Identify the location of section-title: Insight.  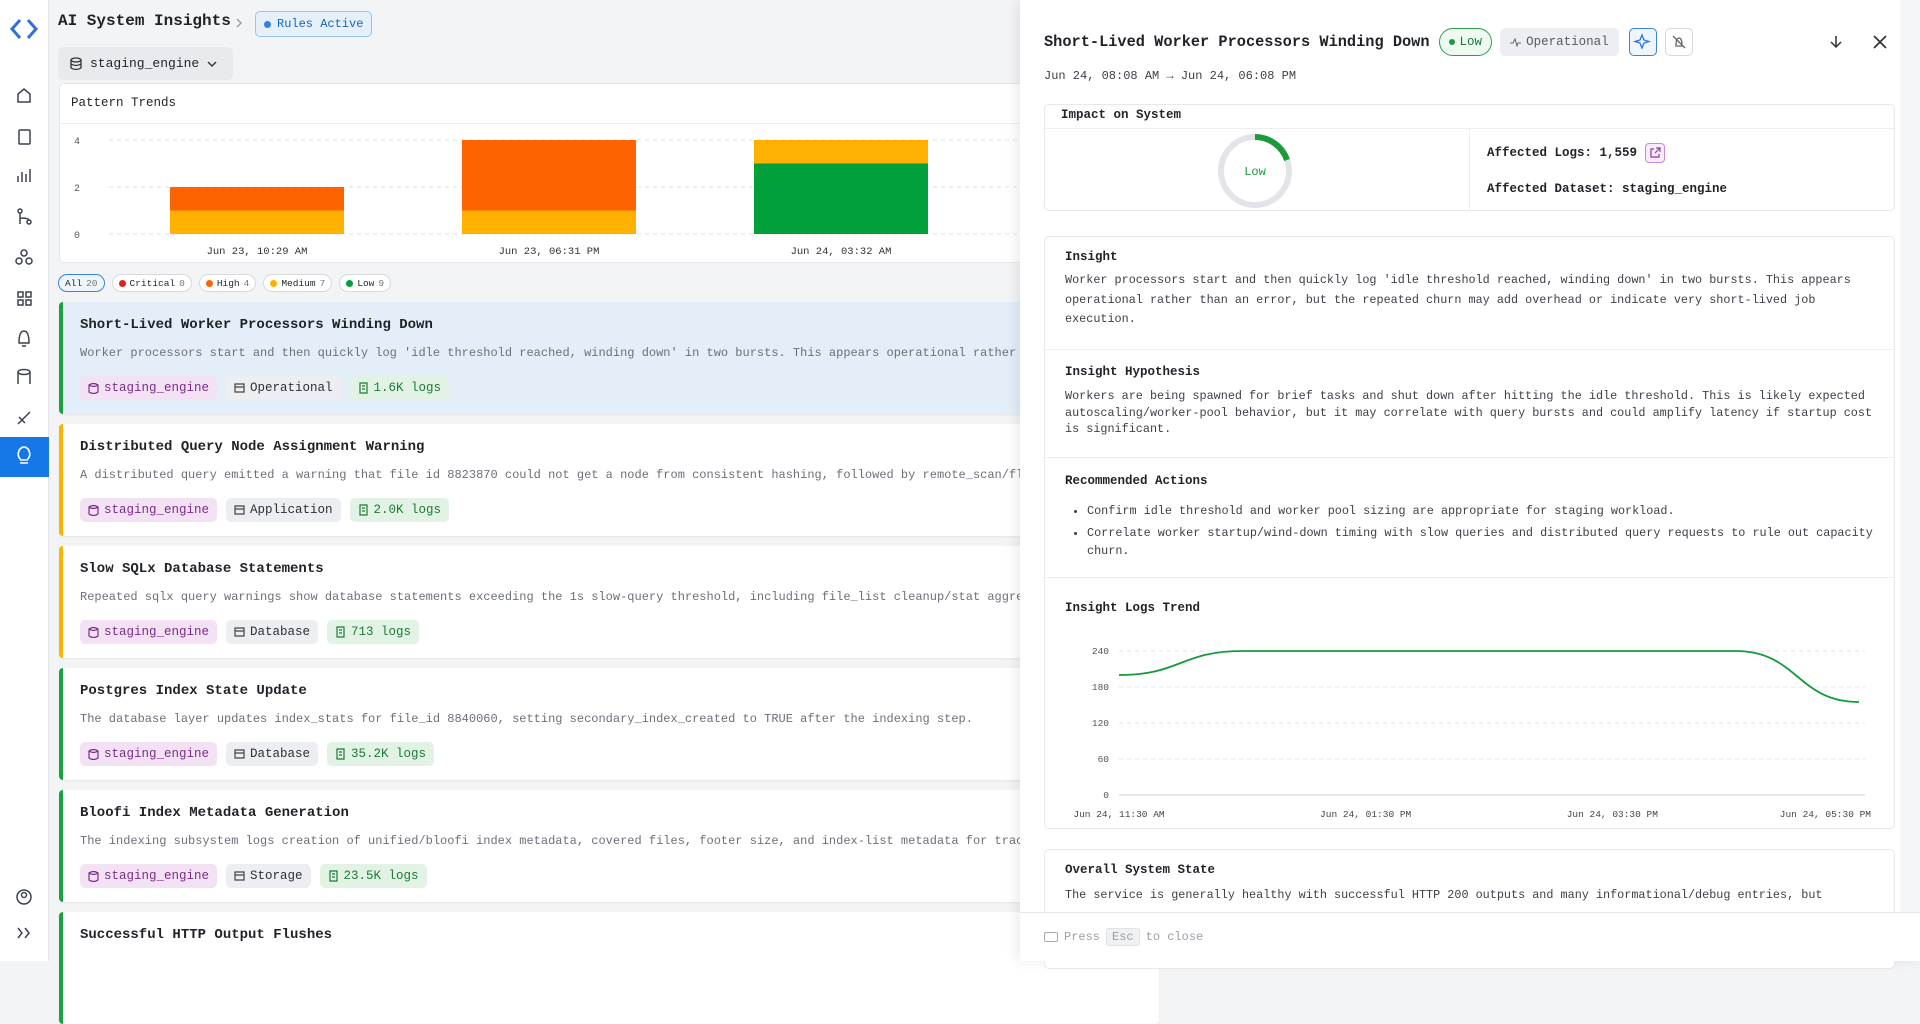
(1091, 257).